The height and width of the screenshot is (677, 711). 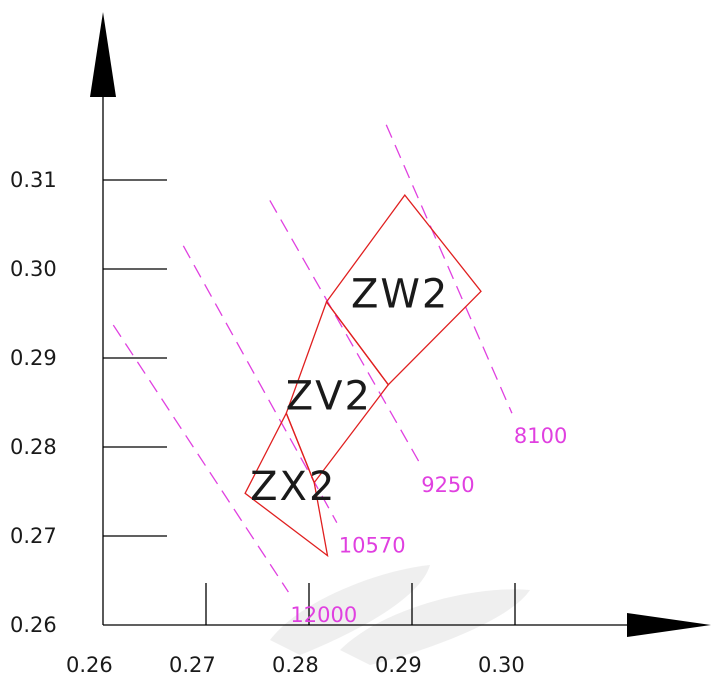 I want to click on y-tick-label: 0.31, so click(x=33, y=180).